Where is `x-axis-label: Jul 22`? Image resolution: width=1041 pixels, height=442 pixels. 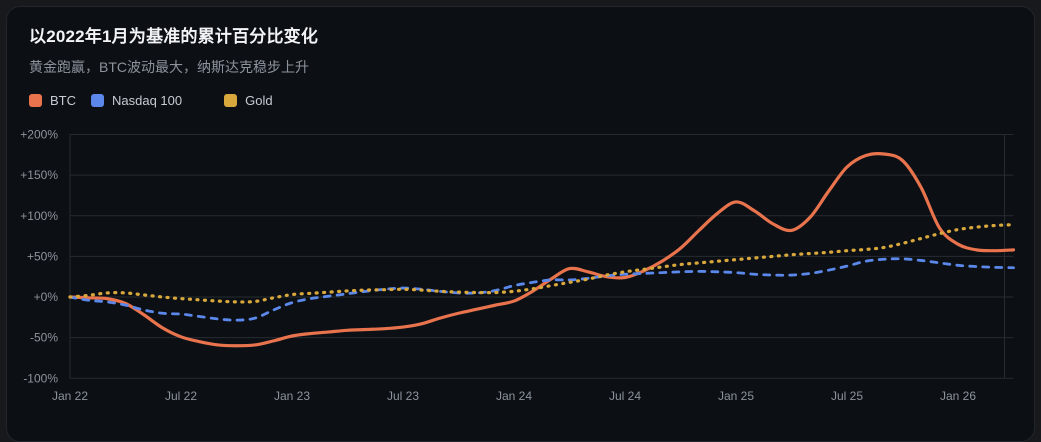
x-axis-label: Jul 22 is located at coordinates (181, 396).